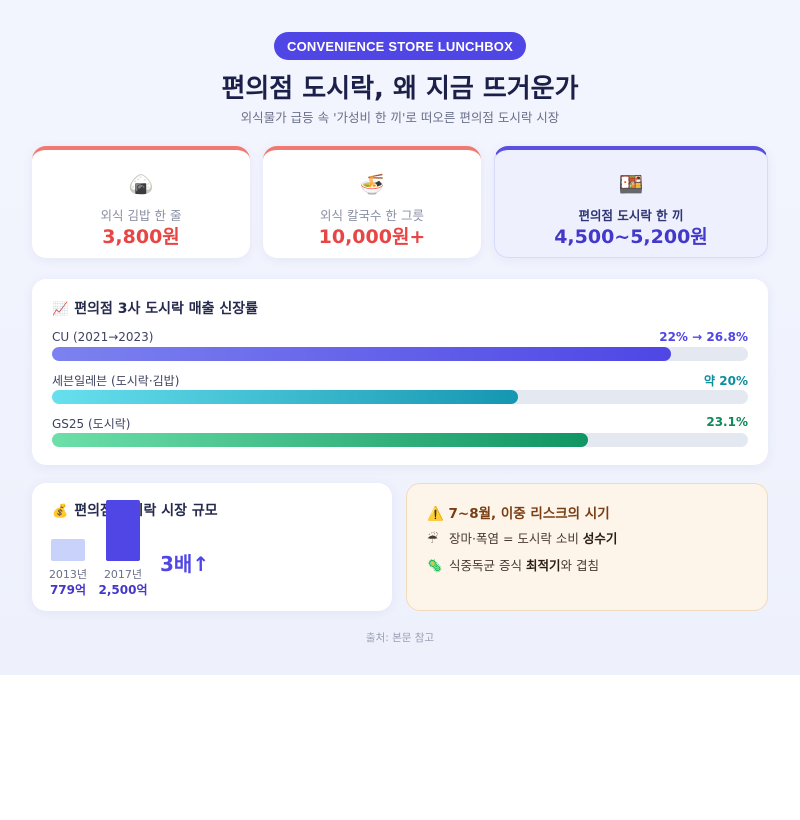 Image resolution: width=800 pixels, height=820 pixels. Describe the element at coordinates (518, 514) in the screenshot. I see `risk-title: ⚠️ 7~8월, 이중 리스크의 시기` at that location.